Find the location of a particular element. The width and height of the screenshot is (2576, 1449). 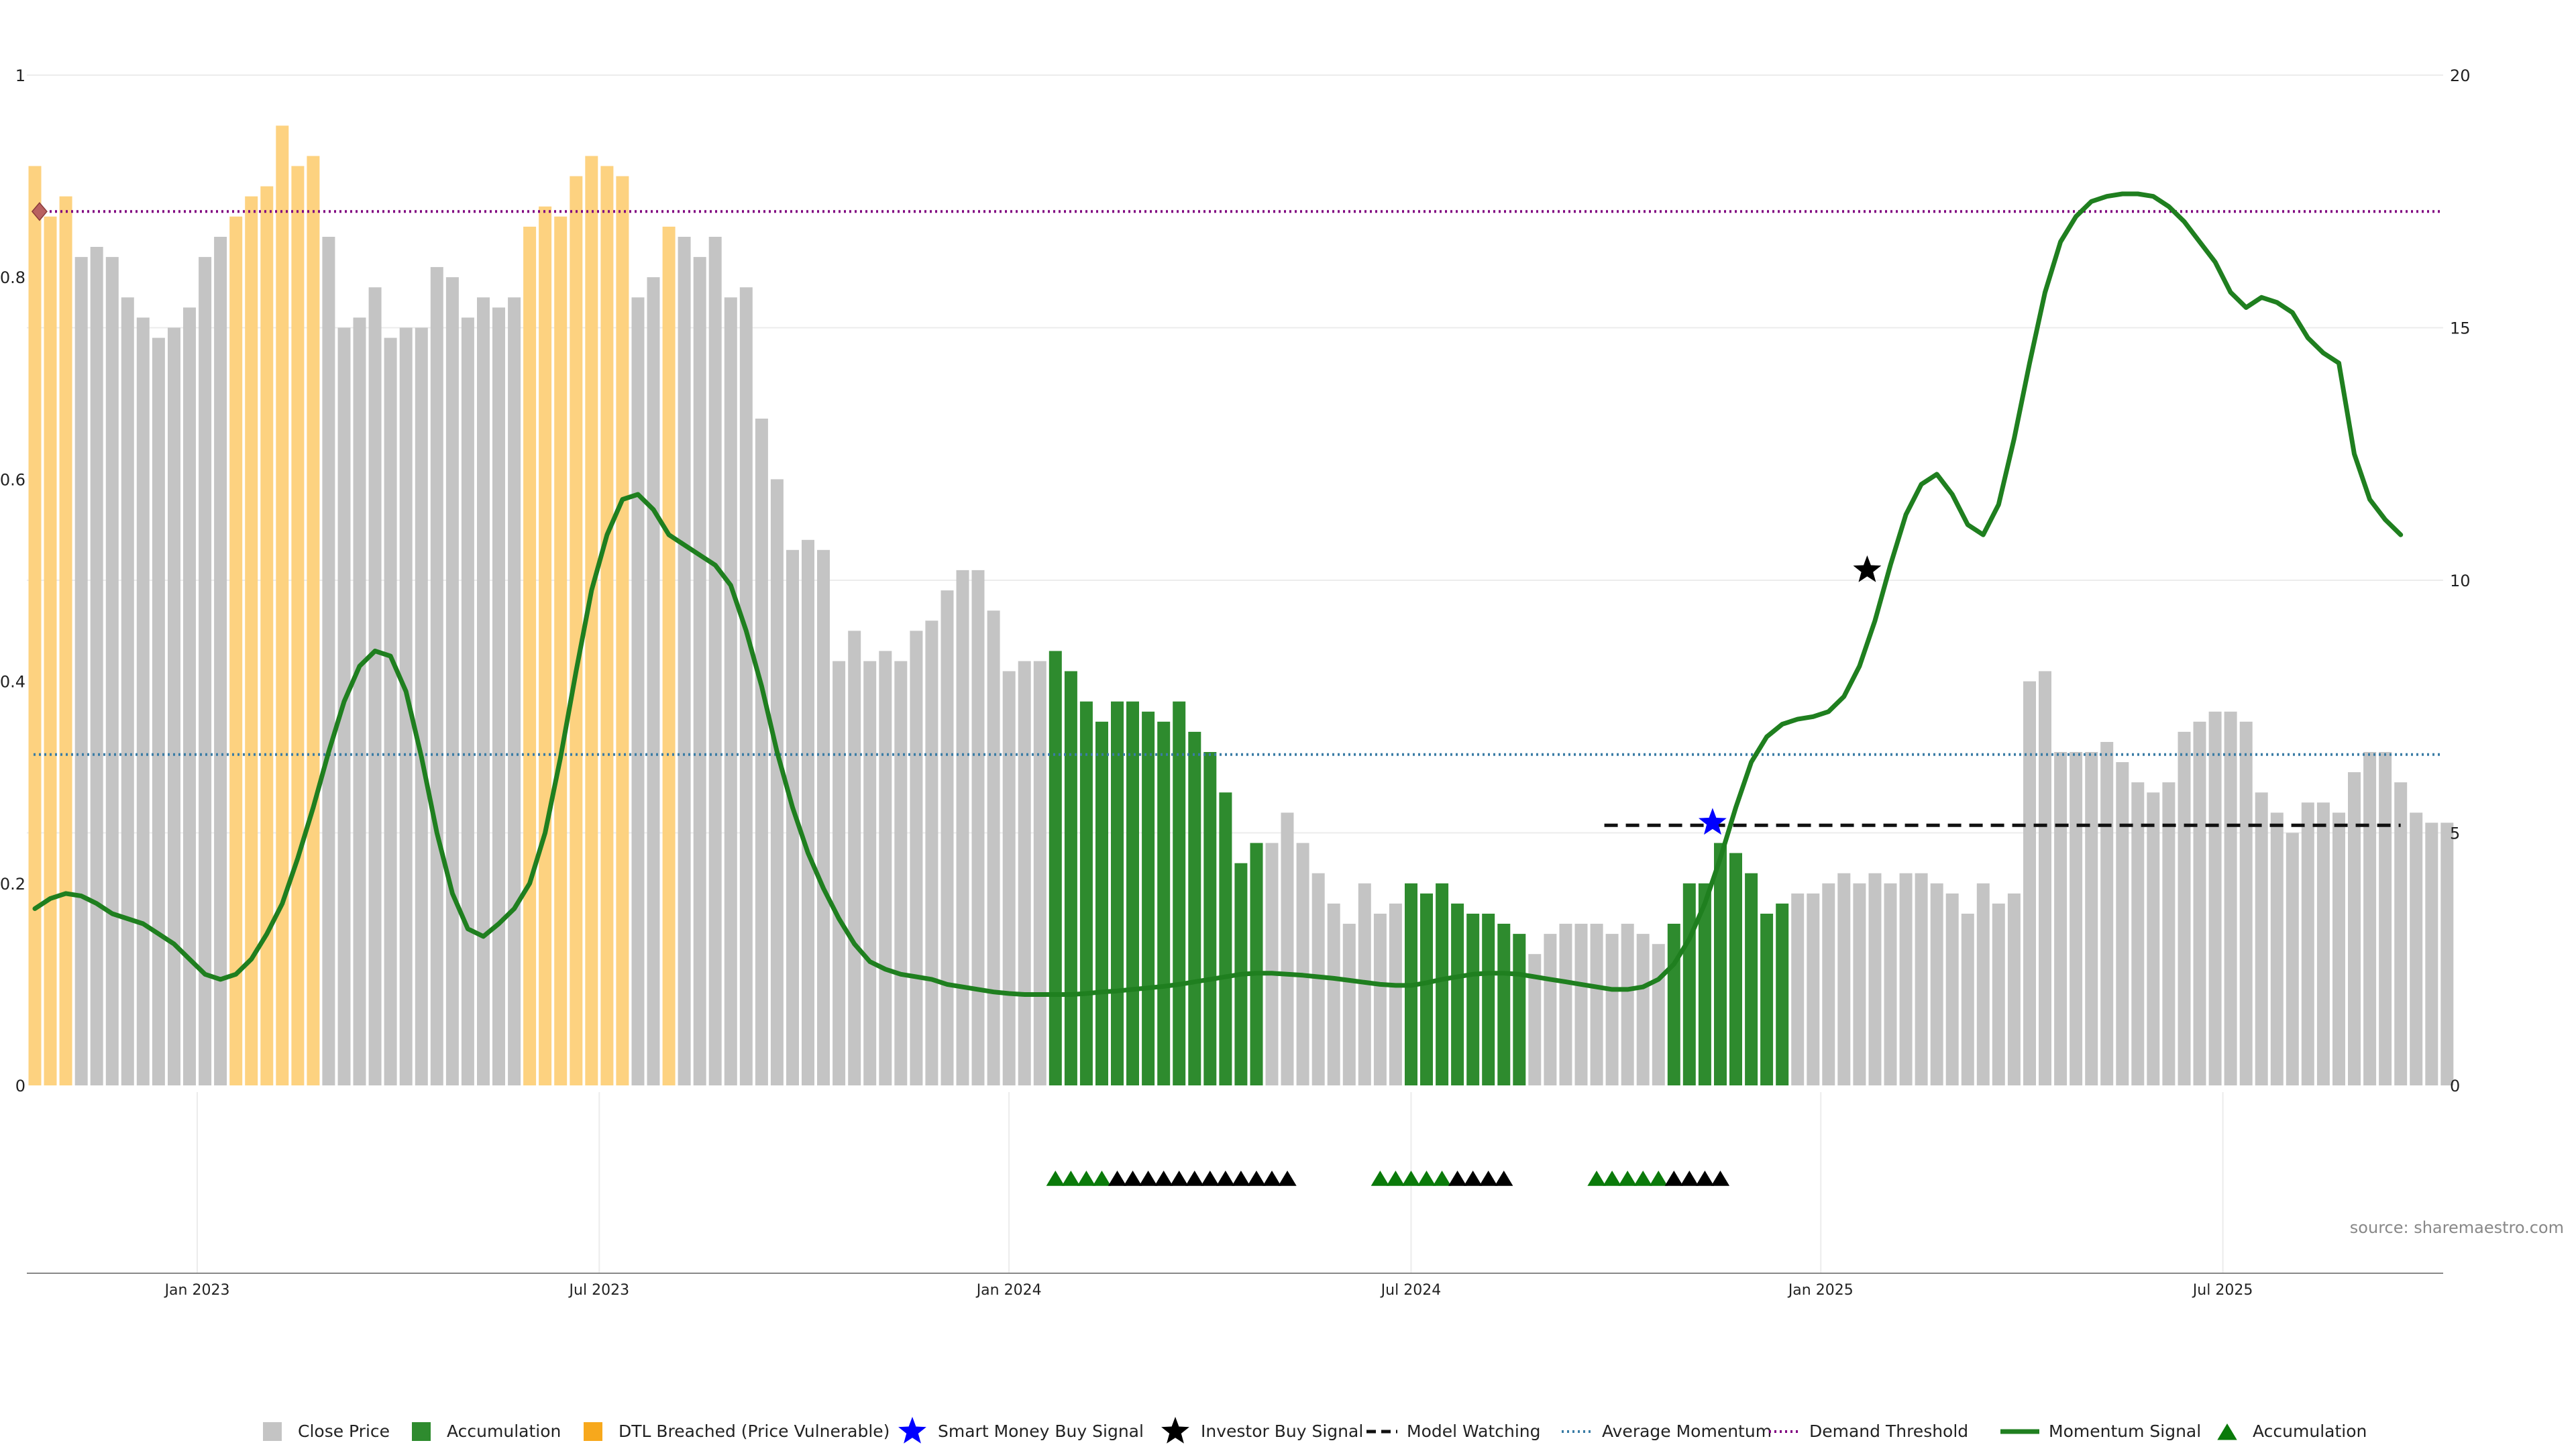

legend-label: Demand Threshold is located at coordinates (1888, 1431).